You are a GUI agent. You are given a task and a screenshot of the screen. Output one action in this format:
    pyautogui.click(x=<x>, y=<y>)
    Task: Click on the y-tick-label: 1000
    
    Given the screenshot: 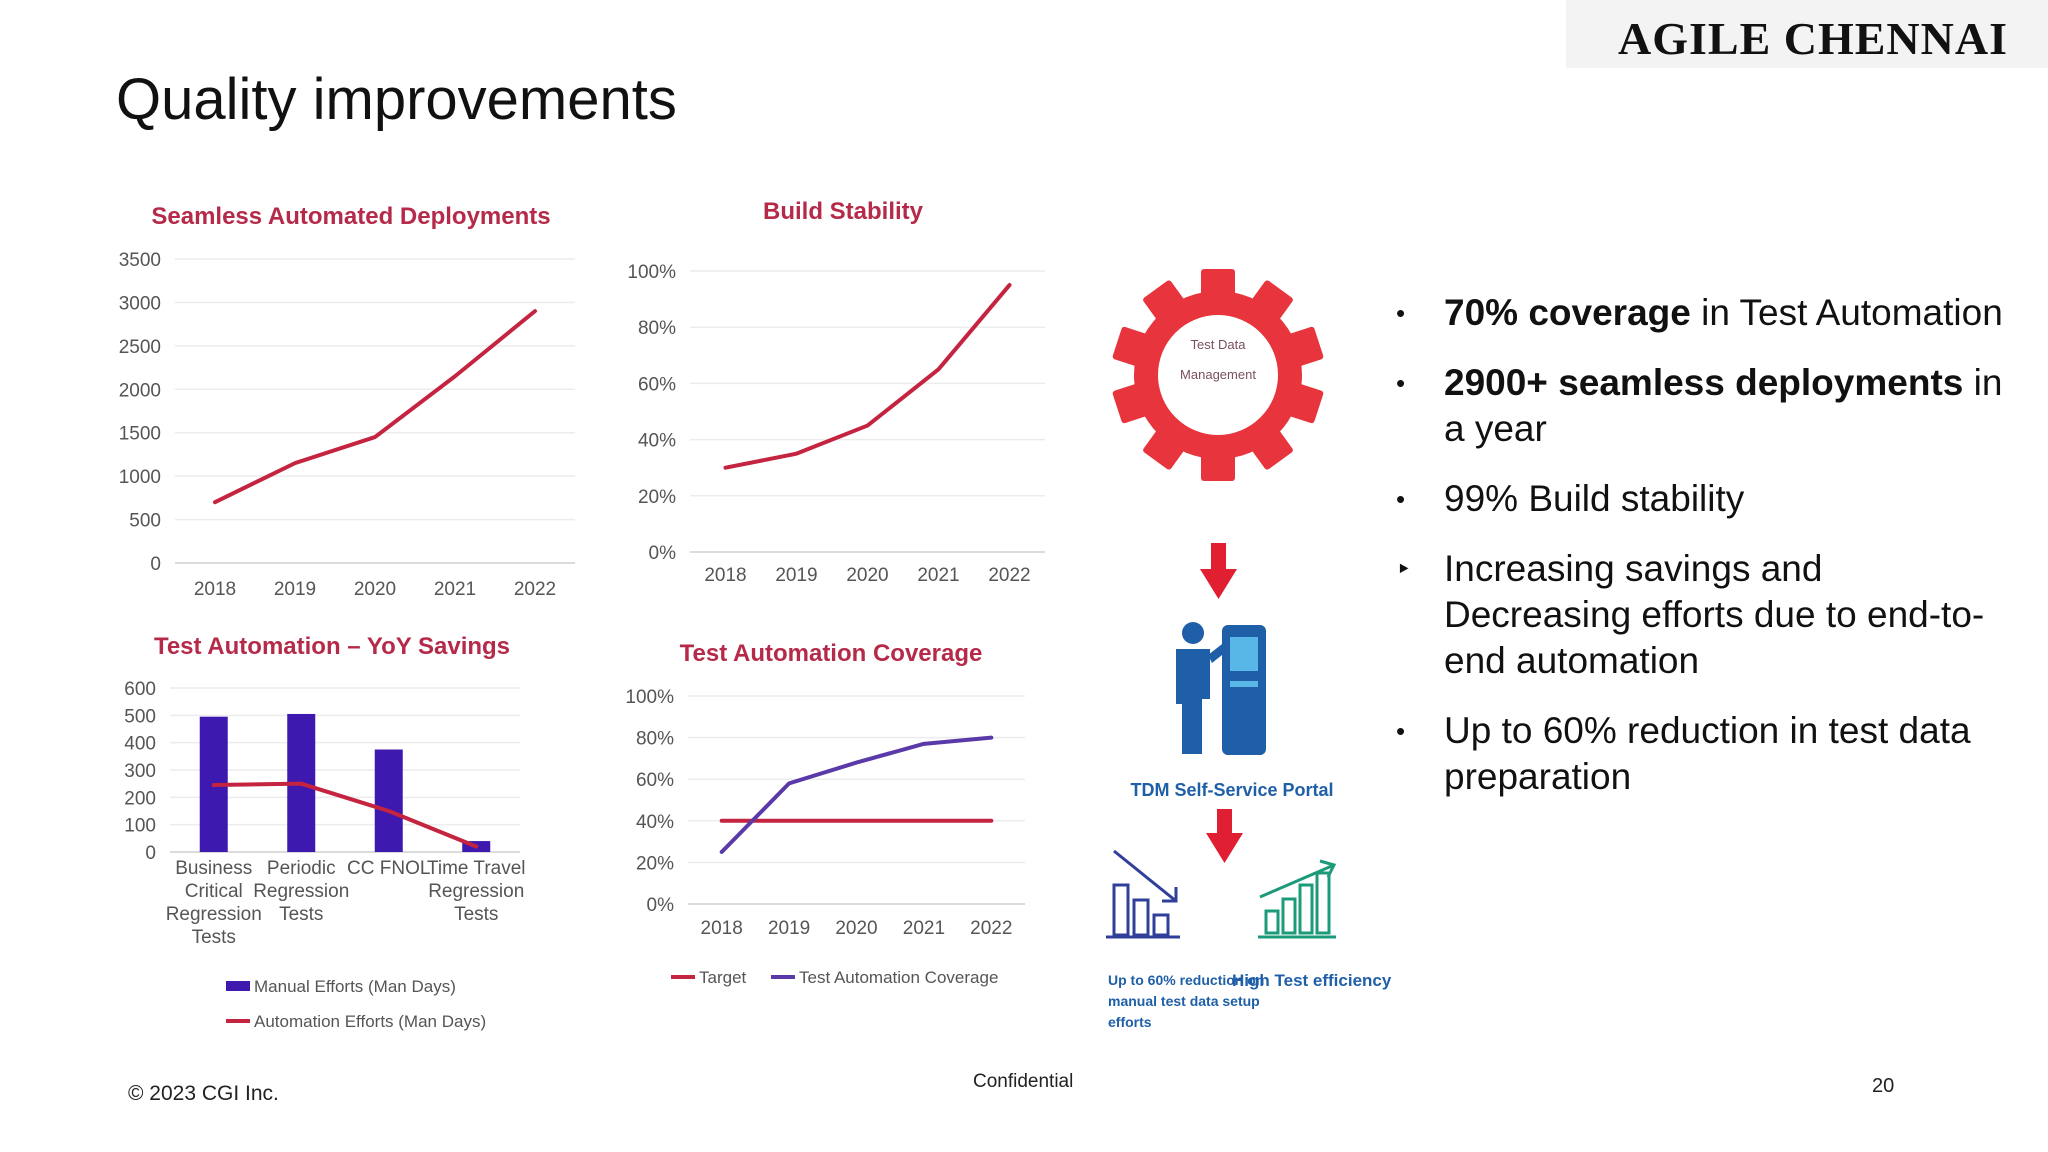 What is the action you would take?
    pyautogui.click(x=140, y=477)
    